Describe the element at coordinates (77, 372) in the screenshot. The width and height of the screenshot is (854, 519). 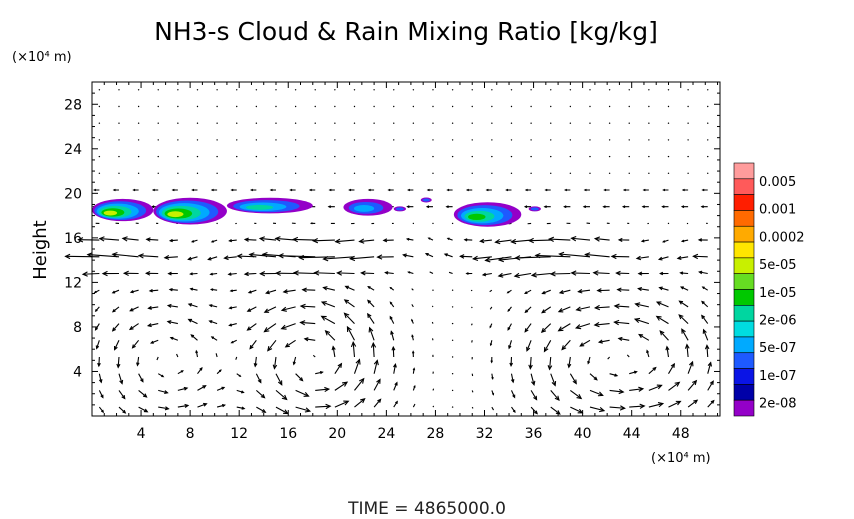
I see `y-tick-label: 4` at that location.